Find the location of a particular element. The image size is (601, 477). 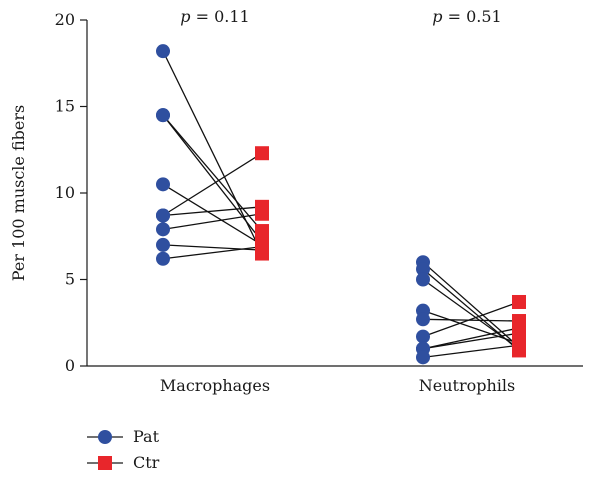

y-tick-label: 20 is located at coordinates (65, 19).